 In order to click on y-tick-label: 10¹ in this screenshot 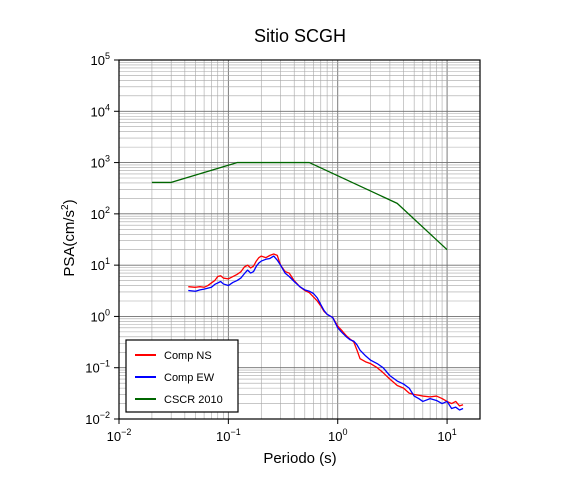, I will do `click(100, 264)`.